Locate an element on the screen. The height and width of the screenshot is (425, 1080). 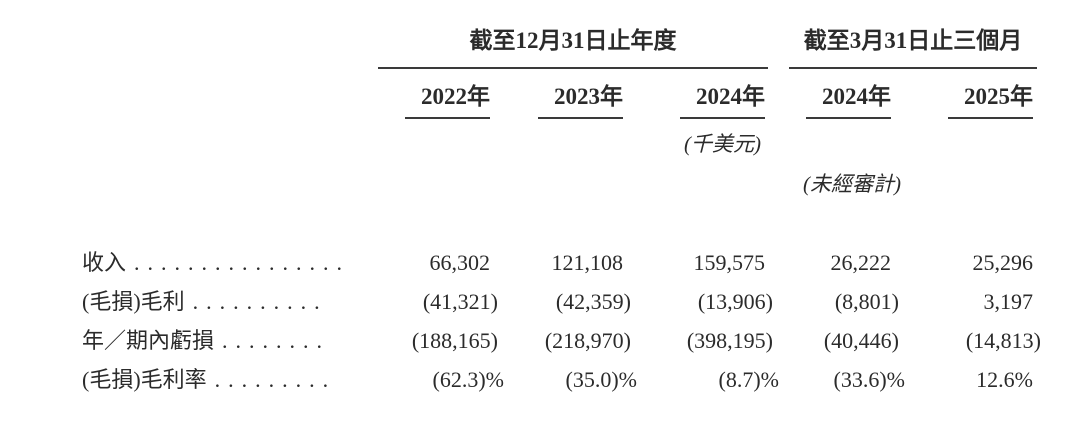
year-header-2025-q1: 2025年 is located at coordinates (962, 101).